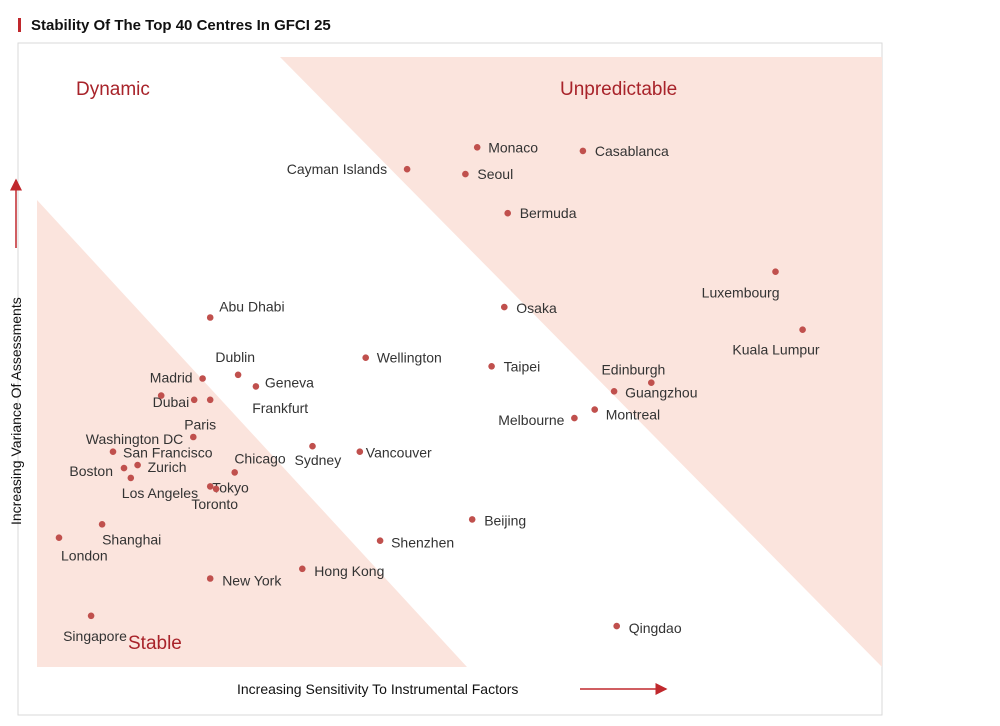 The image size is (1000, 726). What do you see at coordinates (59, 537) in the screenshot?
I see `data-point-london` at bounding box center [59, 537].